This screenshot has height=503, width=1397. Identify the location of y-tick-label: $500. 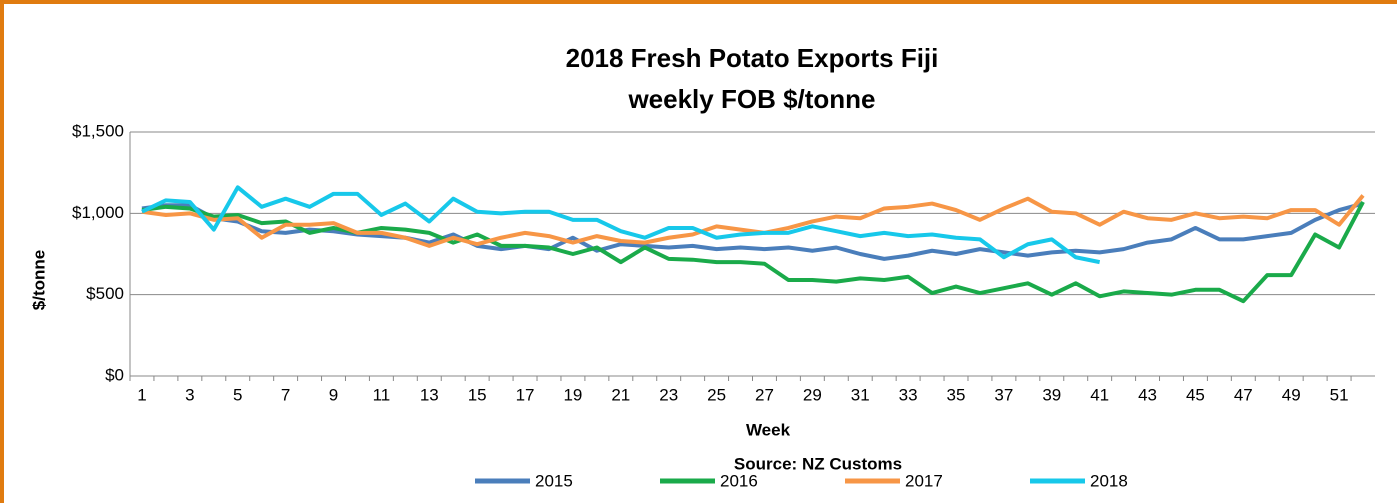
(105, 293).